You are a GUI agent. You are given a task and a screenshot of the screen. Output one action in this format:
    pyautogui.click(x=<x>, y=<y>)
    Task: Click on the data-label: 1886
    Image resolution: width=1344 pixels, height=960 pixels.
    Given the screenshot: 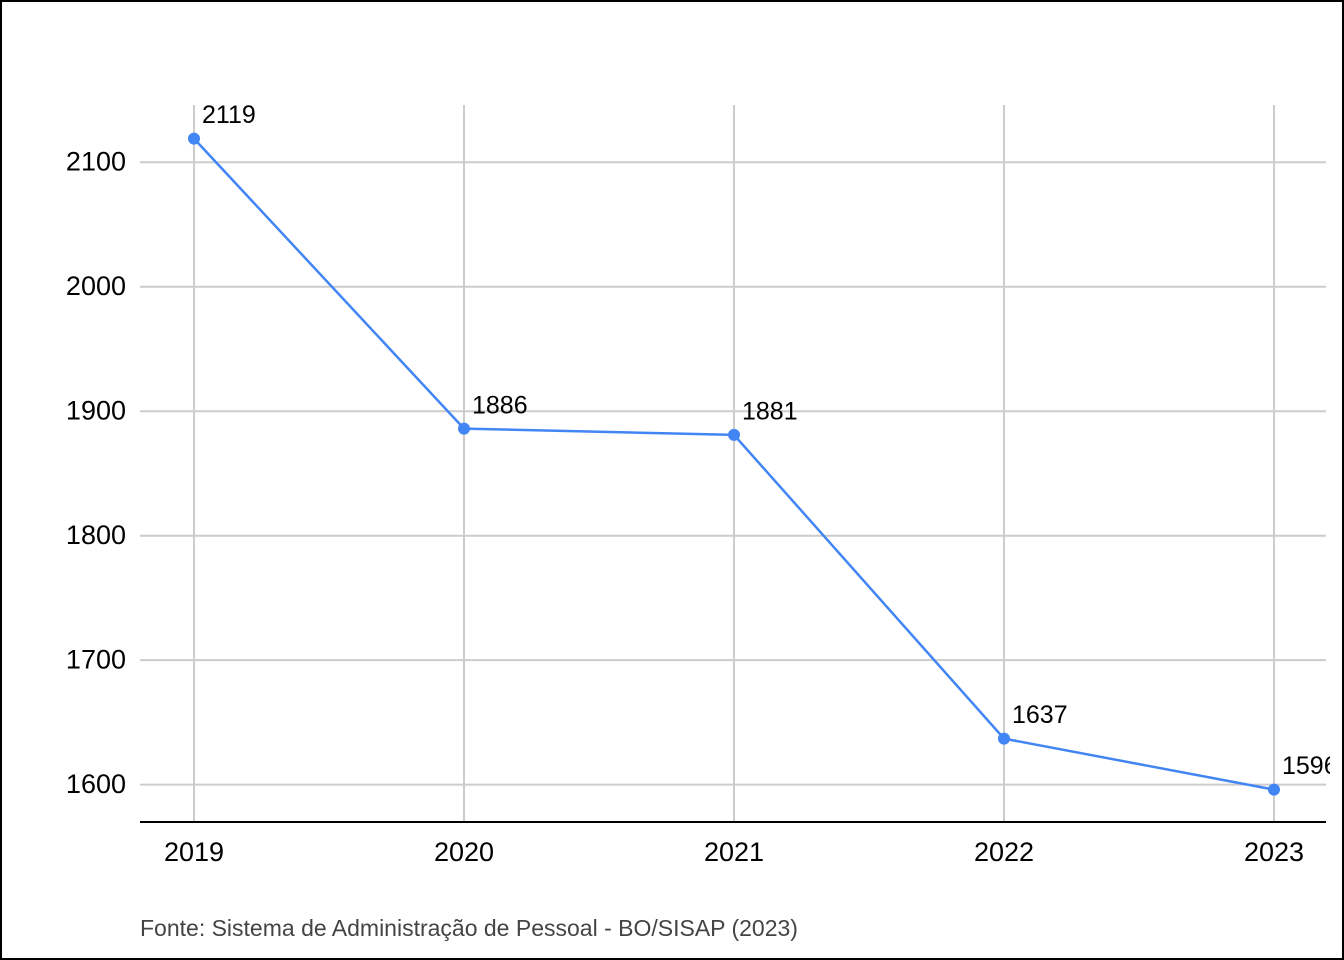 What is the action you would take?
    pyautogui.click(x=500, y=405)
    